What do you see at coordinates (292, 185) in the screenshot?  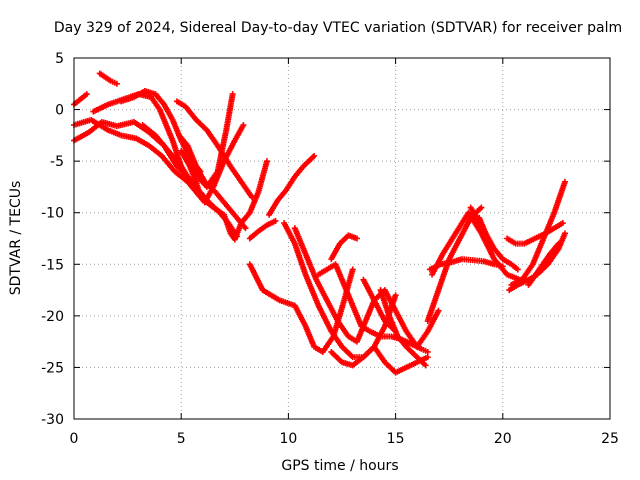 I see `series-s13` at bounding box center [292, 185].